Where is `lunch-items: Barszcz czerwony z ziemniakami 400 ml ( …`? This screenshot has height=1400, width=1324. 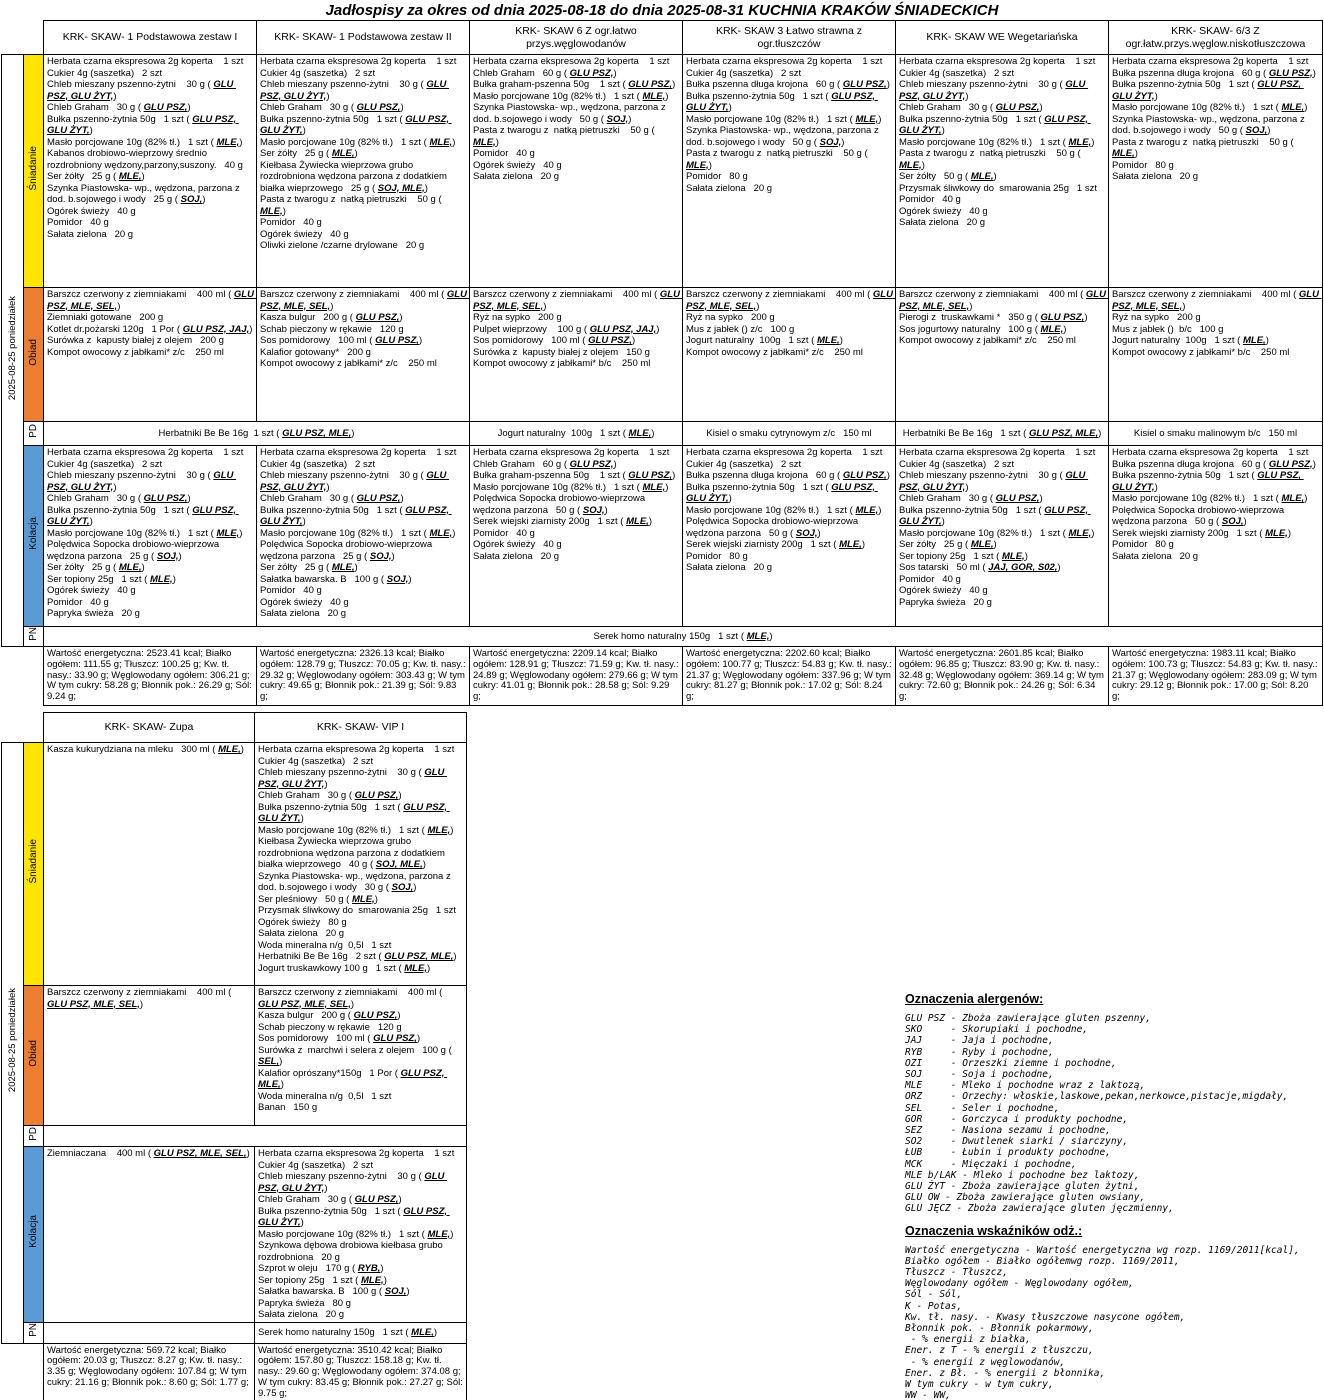 lunch-items: Barszcz czerwony z ziemniakami 400 ml ( … is located at coordinates (1215, 323).